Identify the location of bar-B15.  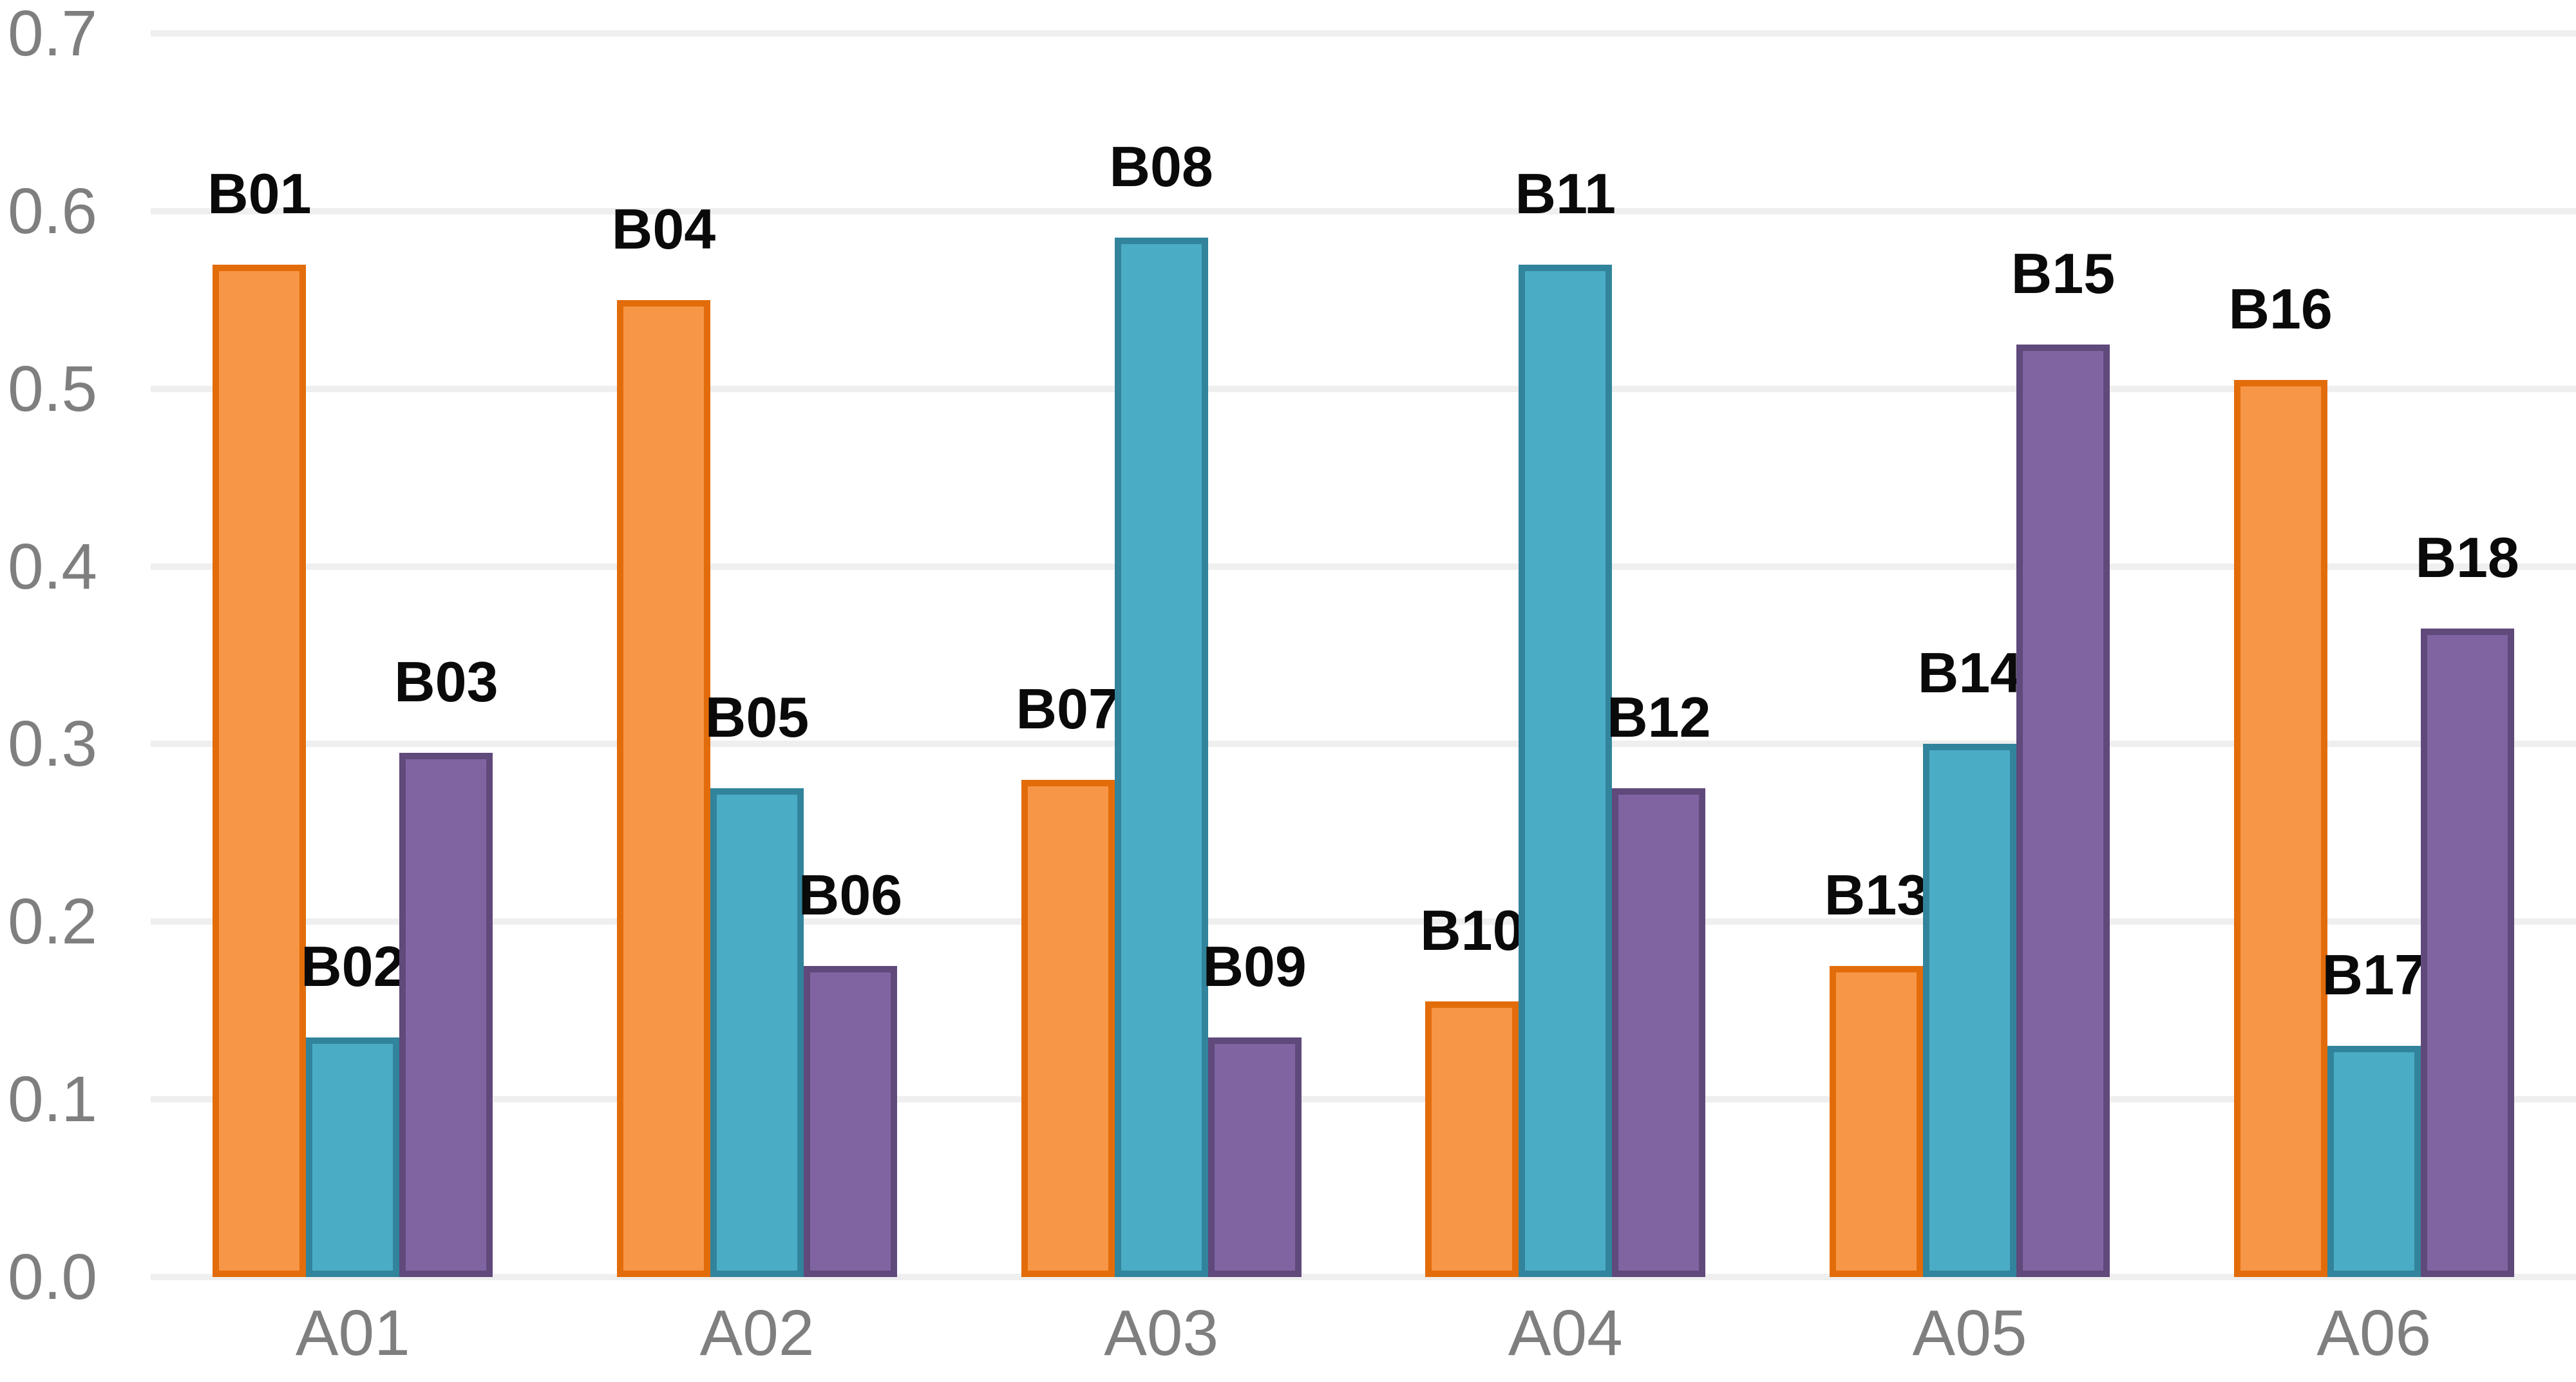
(2063, 810).